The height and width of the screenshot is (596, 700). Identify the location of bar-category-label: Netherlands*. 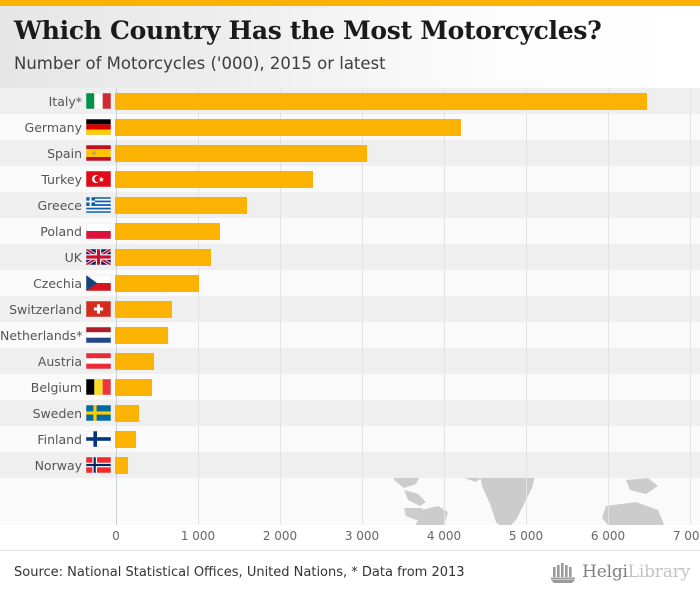
(41, 335).